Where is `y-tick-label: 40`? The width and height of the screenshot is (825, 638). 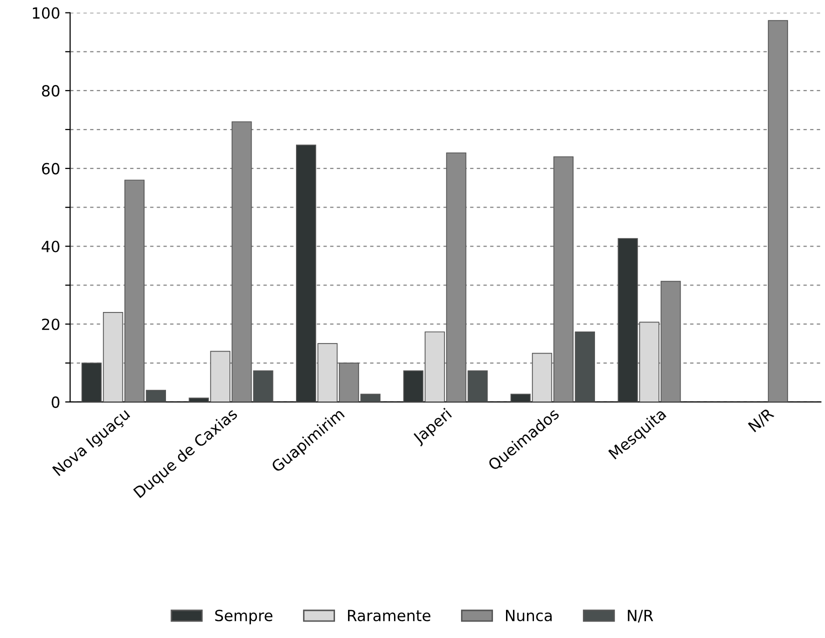
y-tick-label: 40 is located at coordinates (51, 246).